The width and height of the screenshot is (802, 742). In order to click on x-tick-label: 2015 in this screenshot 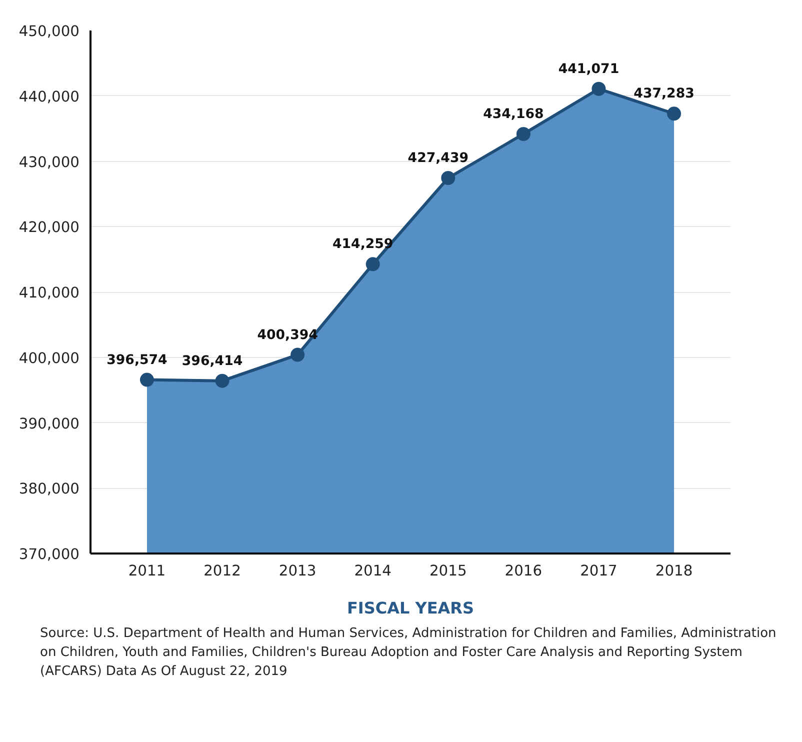, I will do `click(448, 571)`.